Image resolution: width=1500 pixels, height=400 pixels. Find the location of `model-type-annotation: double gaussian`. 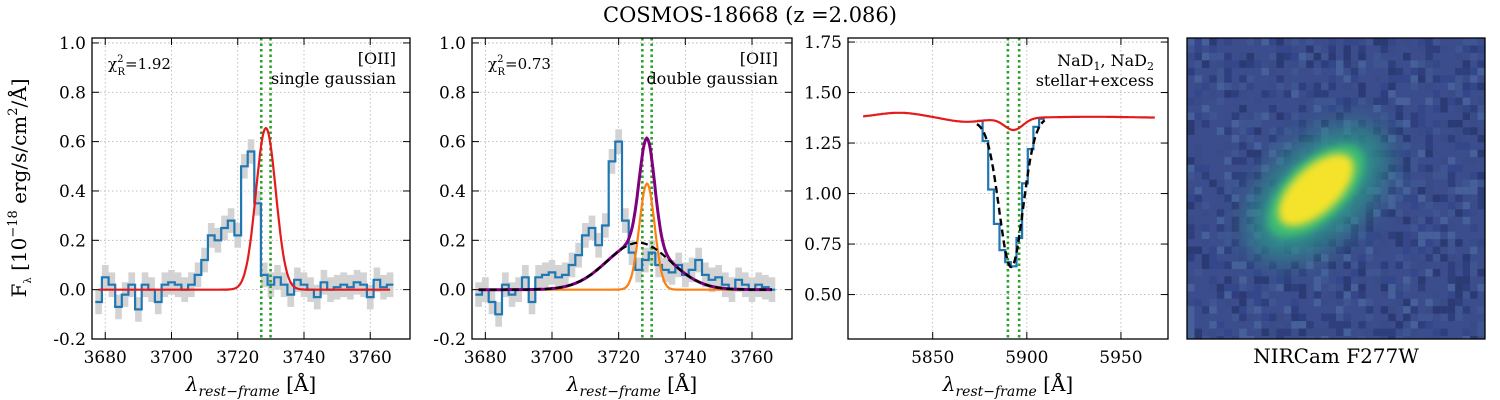

model-type-annotation: double gaussian is located at coordinates (712, 78).